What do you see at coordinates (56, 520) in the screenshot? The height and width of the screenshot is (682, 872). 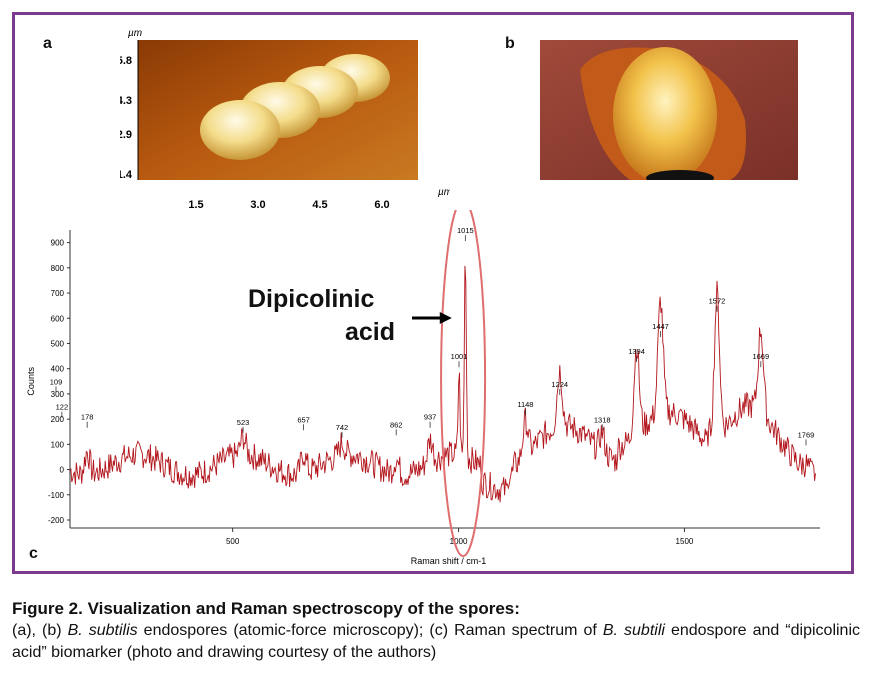 I see `y-tick-label: -200` at bounding box center [56, 520].